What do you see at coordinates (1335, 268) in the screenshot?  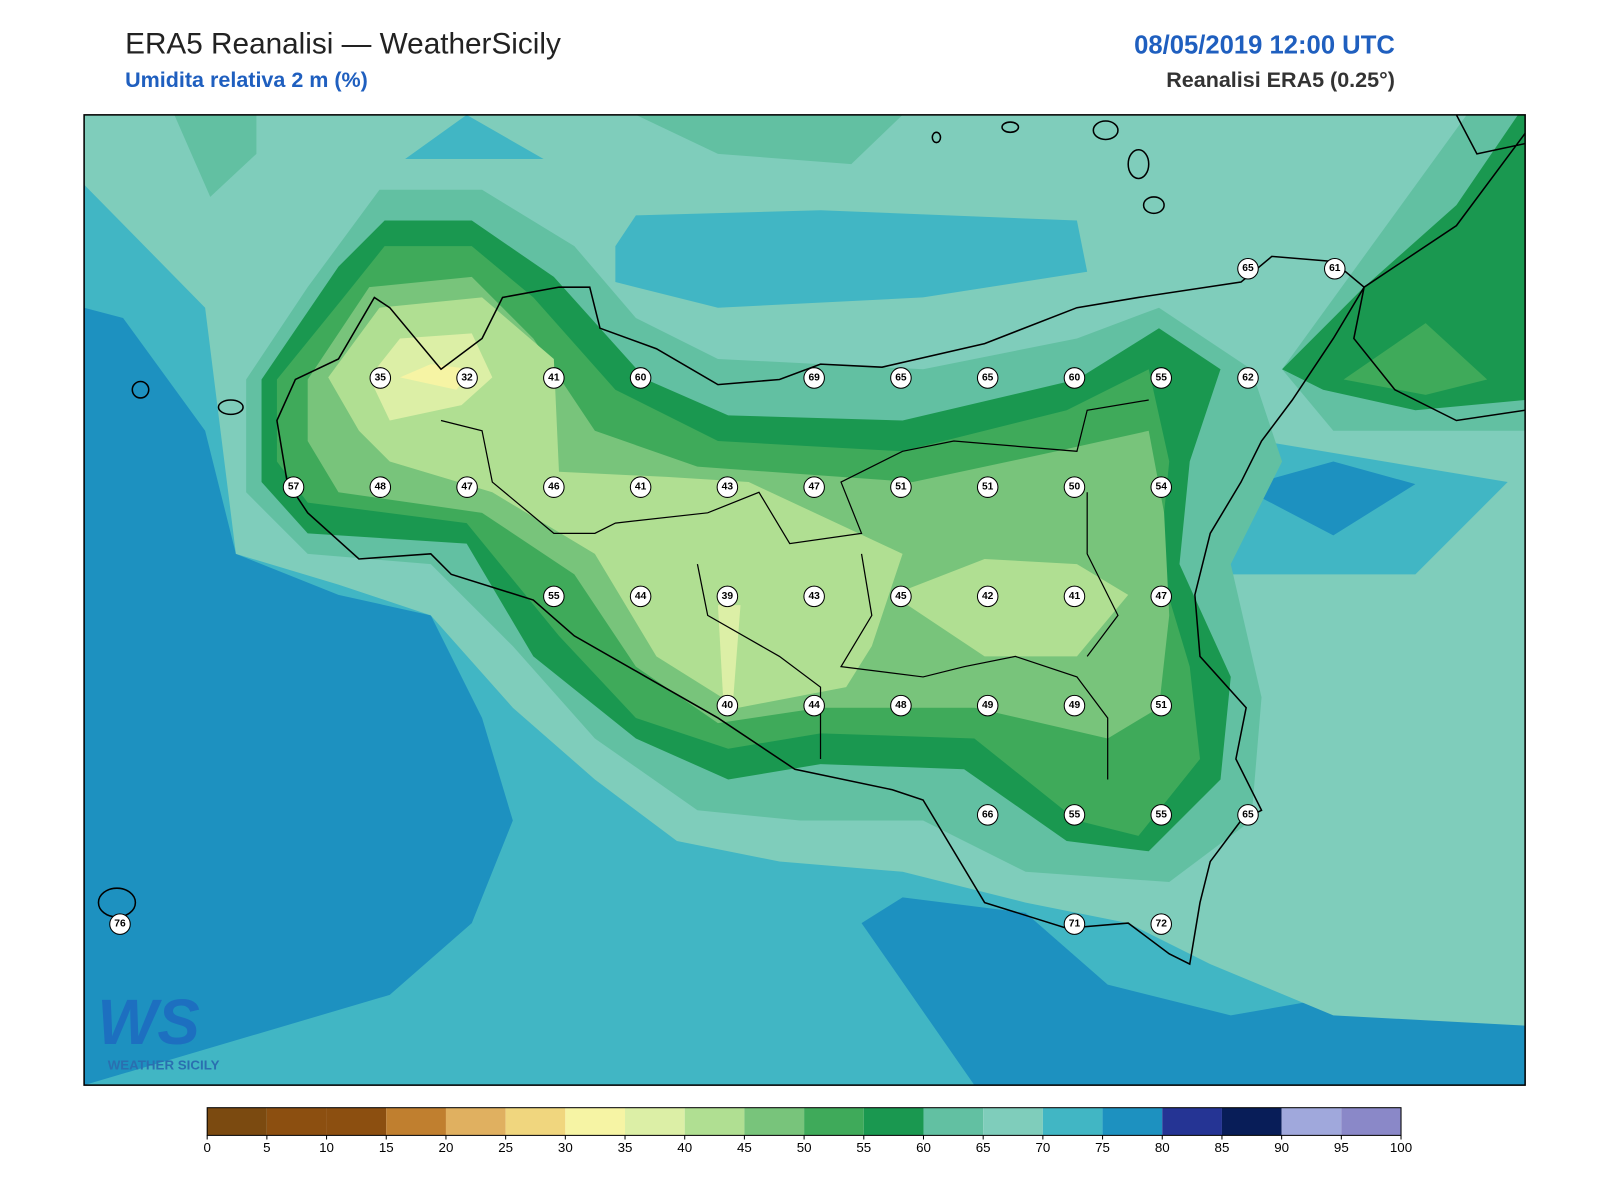 I see `station-value: 61` at bounding box center [1335, 268].